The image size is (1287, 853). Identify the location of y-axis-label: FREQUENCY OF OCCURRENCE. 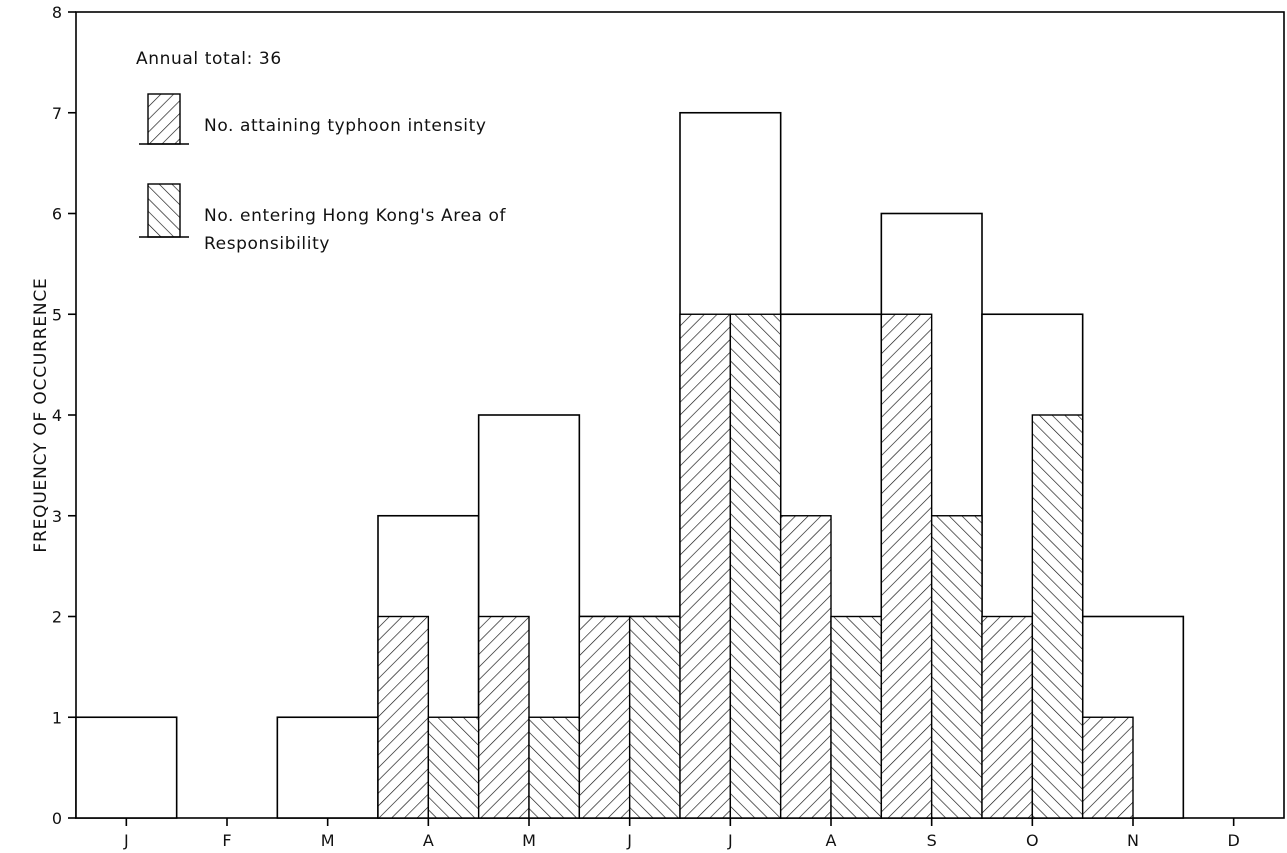
(41, 414).